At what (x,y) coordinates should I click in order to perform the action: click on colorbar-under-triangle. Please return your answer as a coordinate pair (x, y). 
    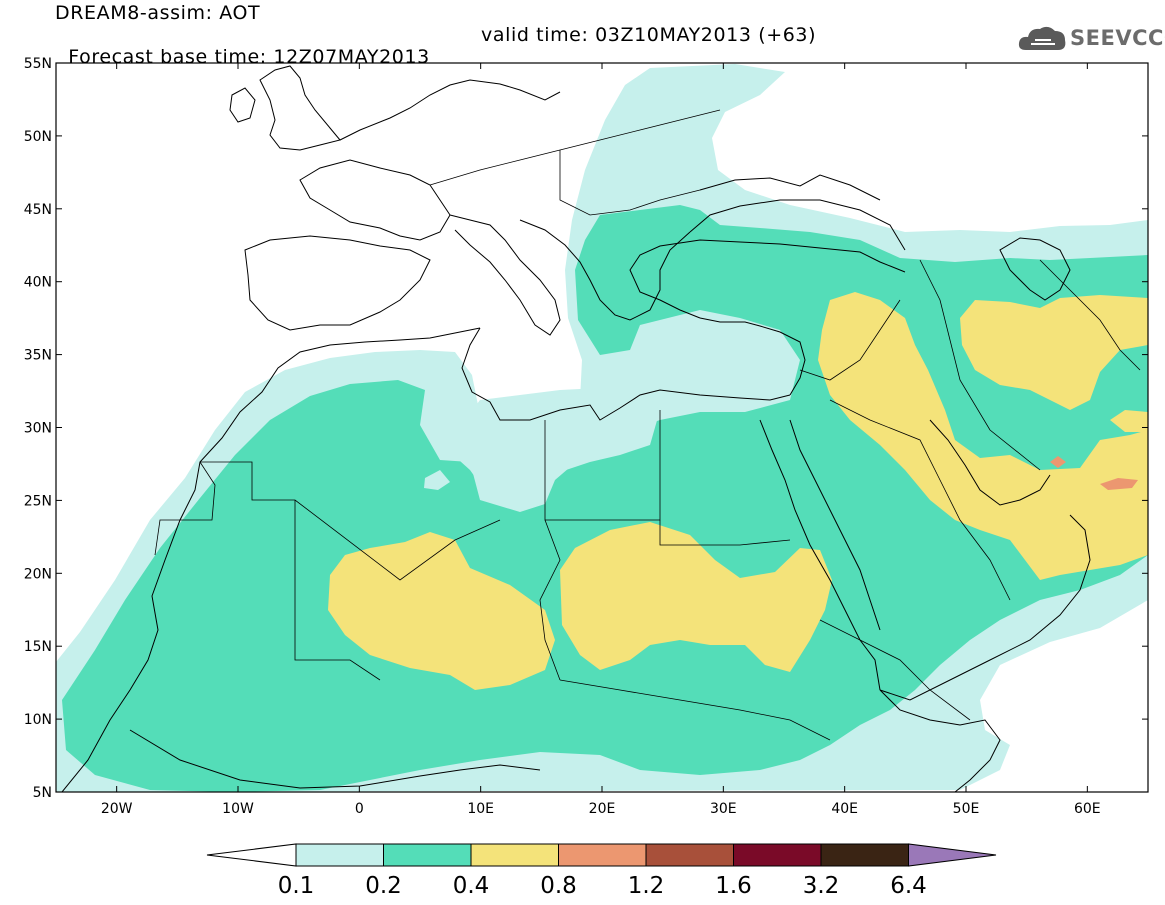
    Looking at the image, I should click on (251, 855).